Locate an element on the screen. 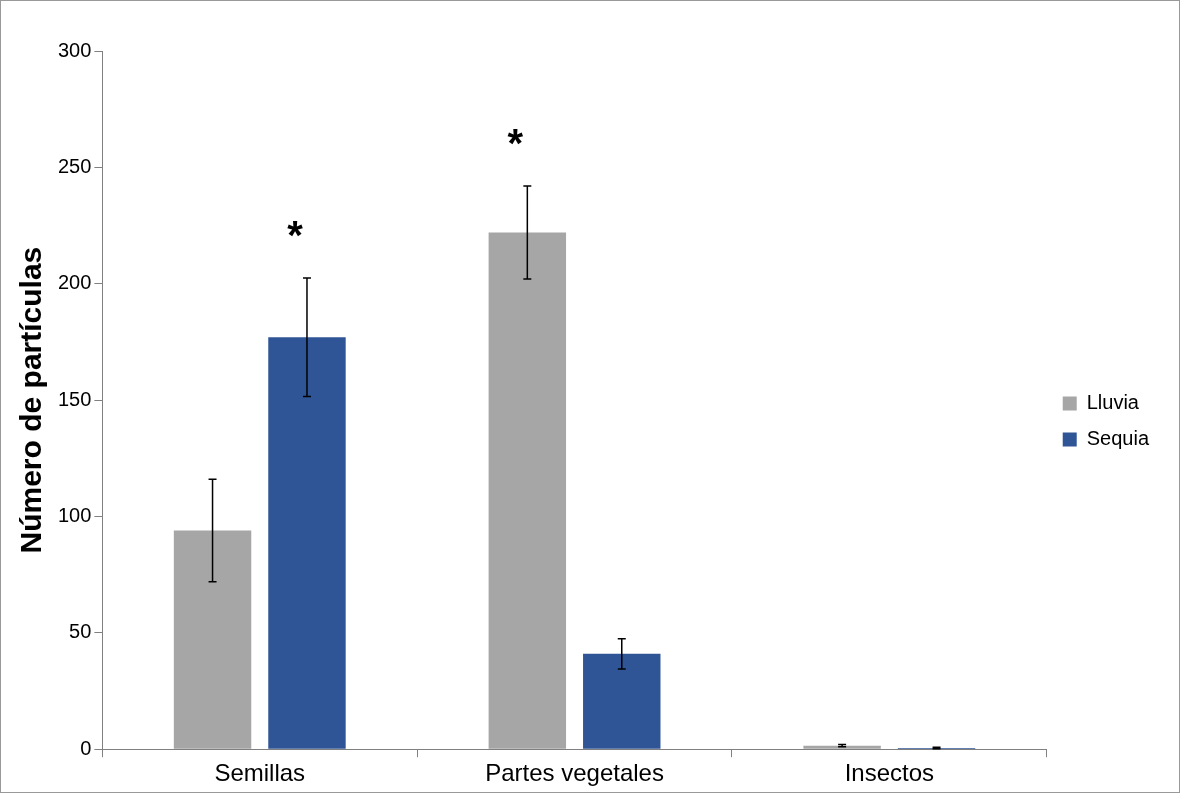 The height and width of the screenshot is (793, 1180). y-tick-label: 200 is located at coordinates (74, 282).